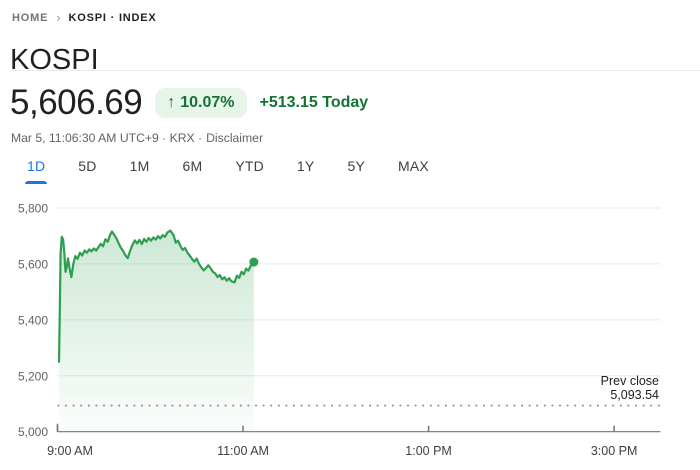  Describe the element at coordinates (87, 168) in the screenshot. I see `tab-5d: 5D` at that location.